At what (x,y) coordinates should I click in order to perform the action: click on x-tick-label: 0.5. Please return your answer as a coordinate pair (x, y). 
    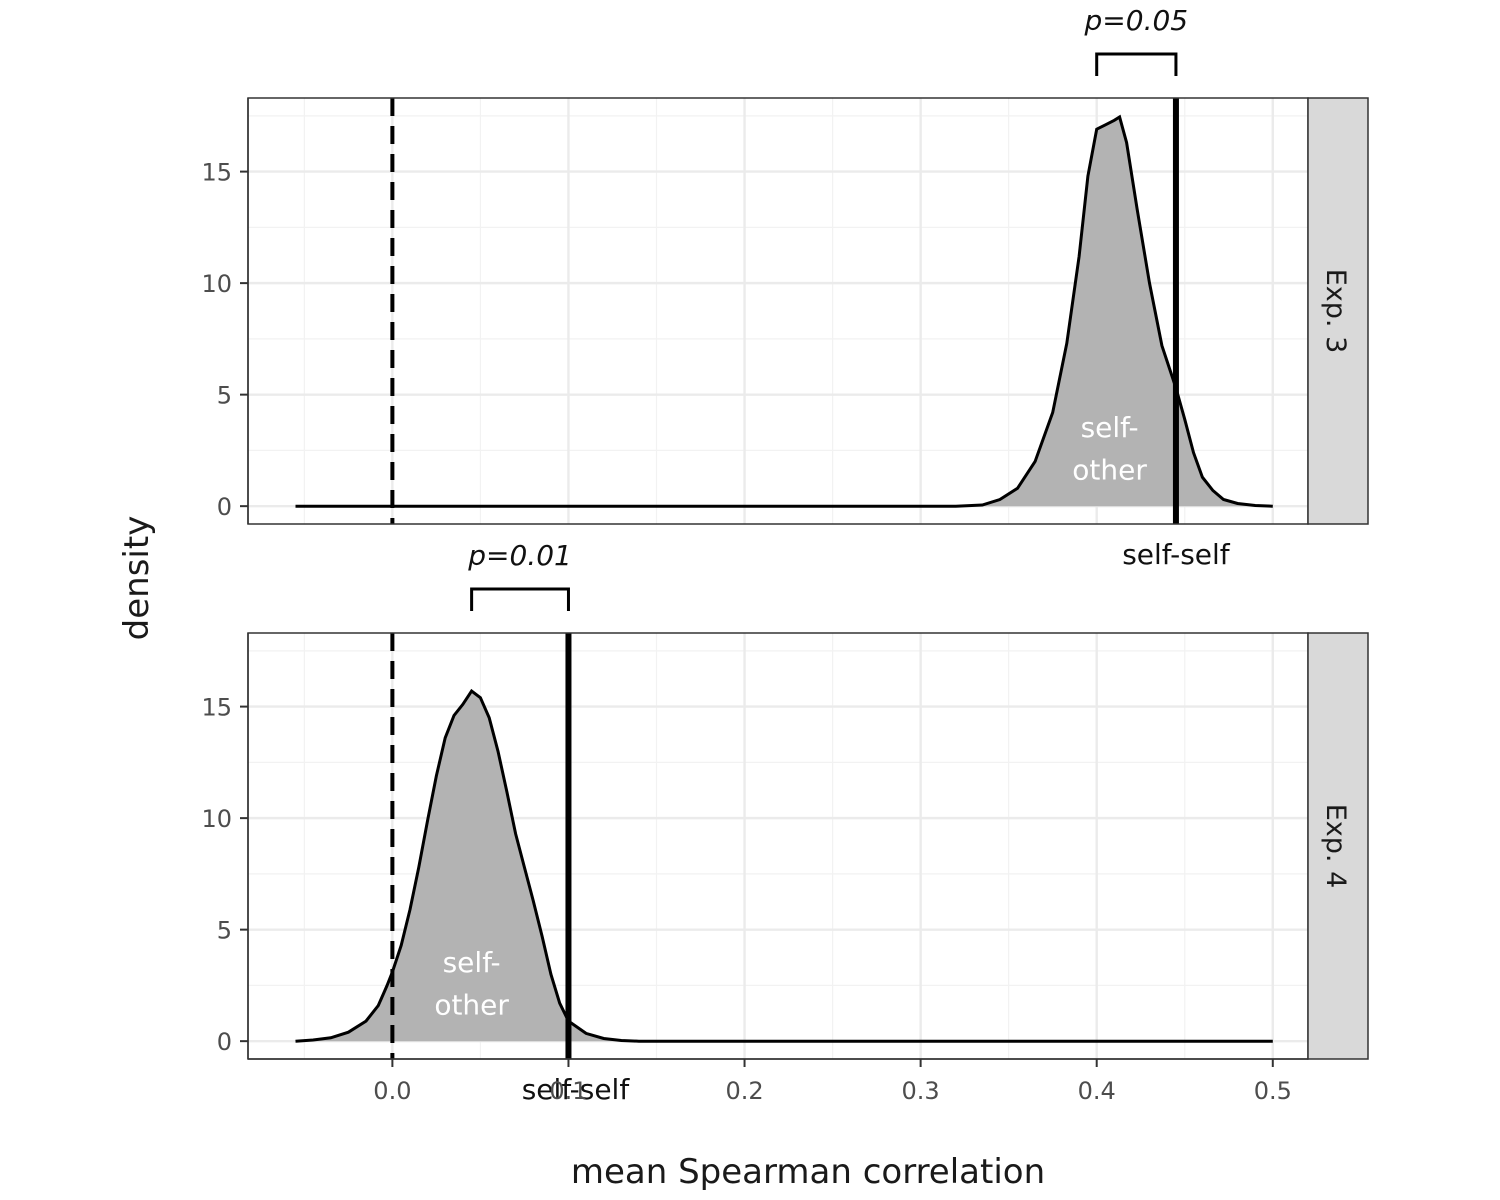
    Looking at the image, I should click on (1273, 1091).